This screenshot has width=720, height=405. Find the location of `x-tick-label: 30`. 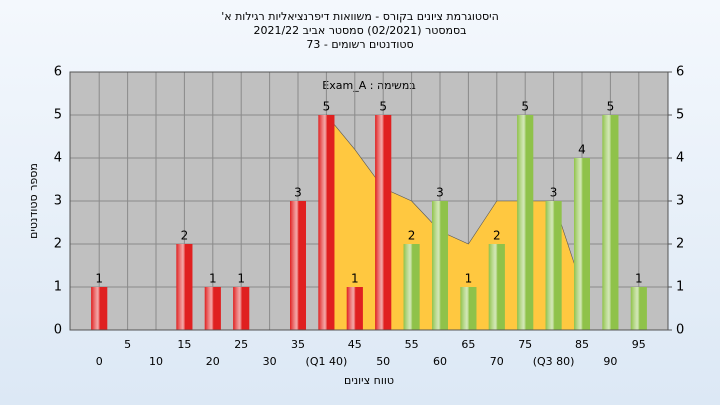

x-tick-label: 30 is located at coordinates (270, 361).